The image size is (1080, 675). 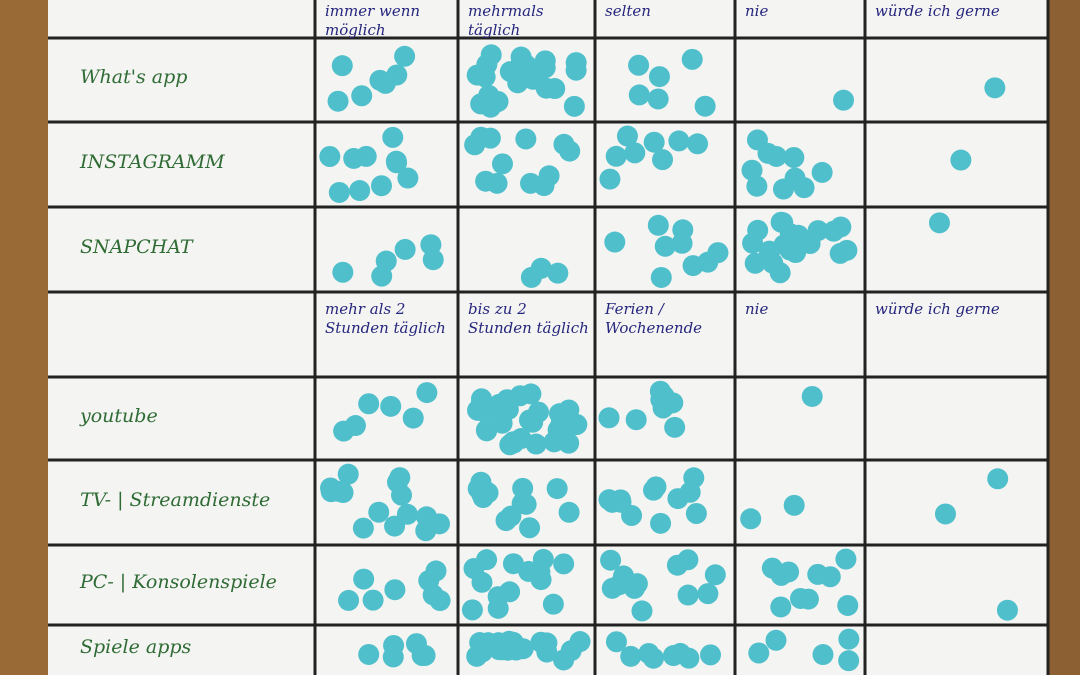 What do you see at coordinates (506, 20) in the screenshot?
I see `column-header: mehrmals täglich` at bounding box center [506, 20].